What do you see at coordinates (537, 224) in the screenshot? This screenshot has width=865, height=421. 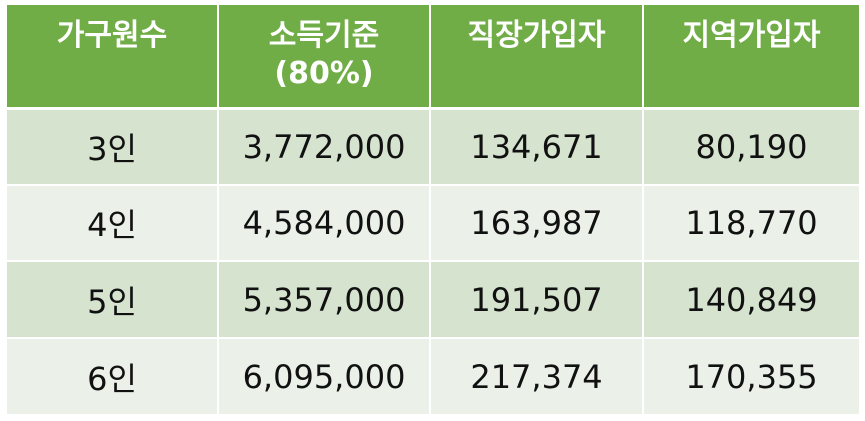 I see `table-cell: 163,987` at bounding box center [537, 224].